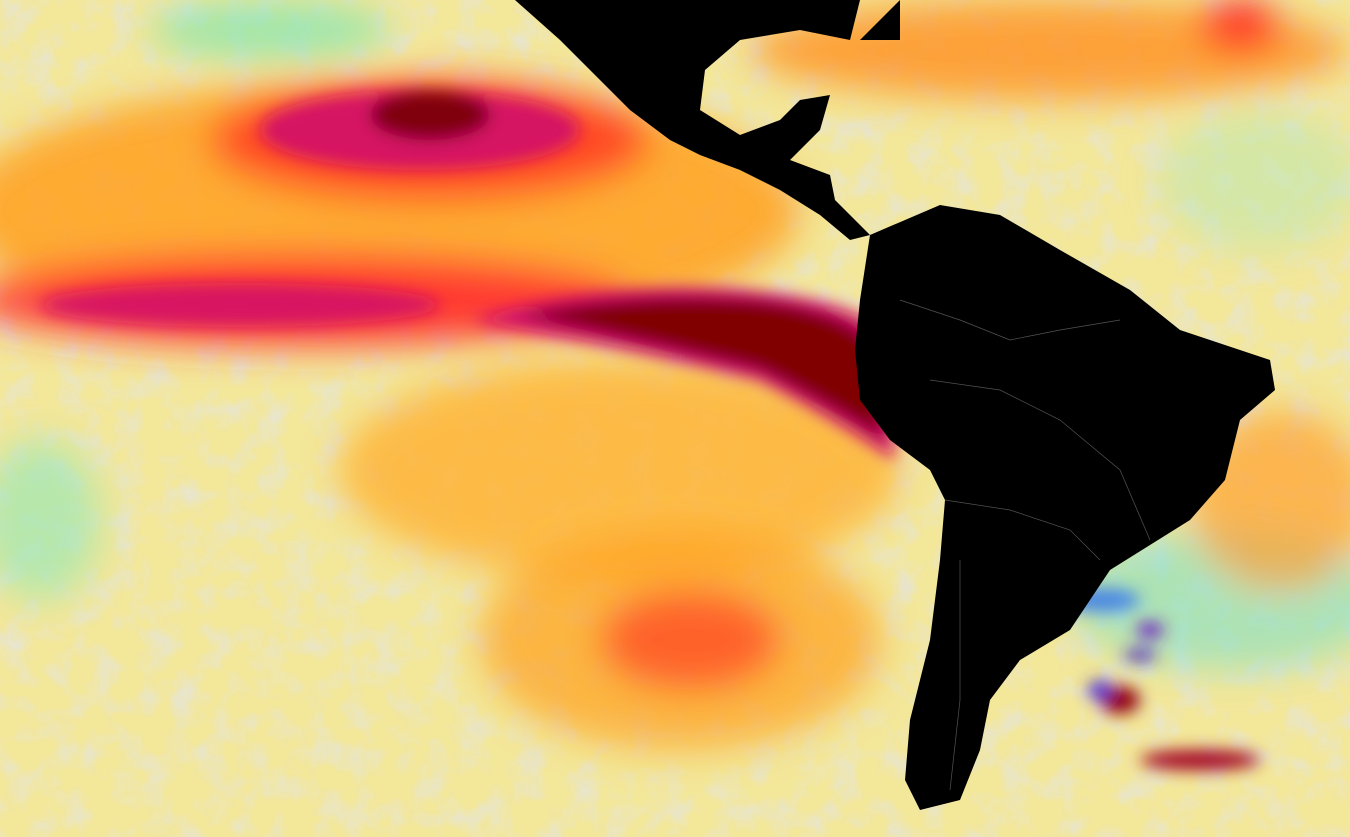 This screenshot has width=1350, height=837. I want to click on magenta-zone, so click(240, 305).